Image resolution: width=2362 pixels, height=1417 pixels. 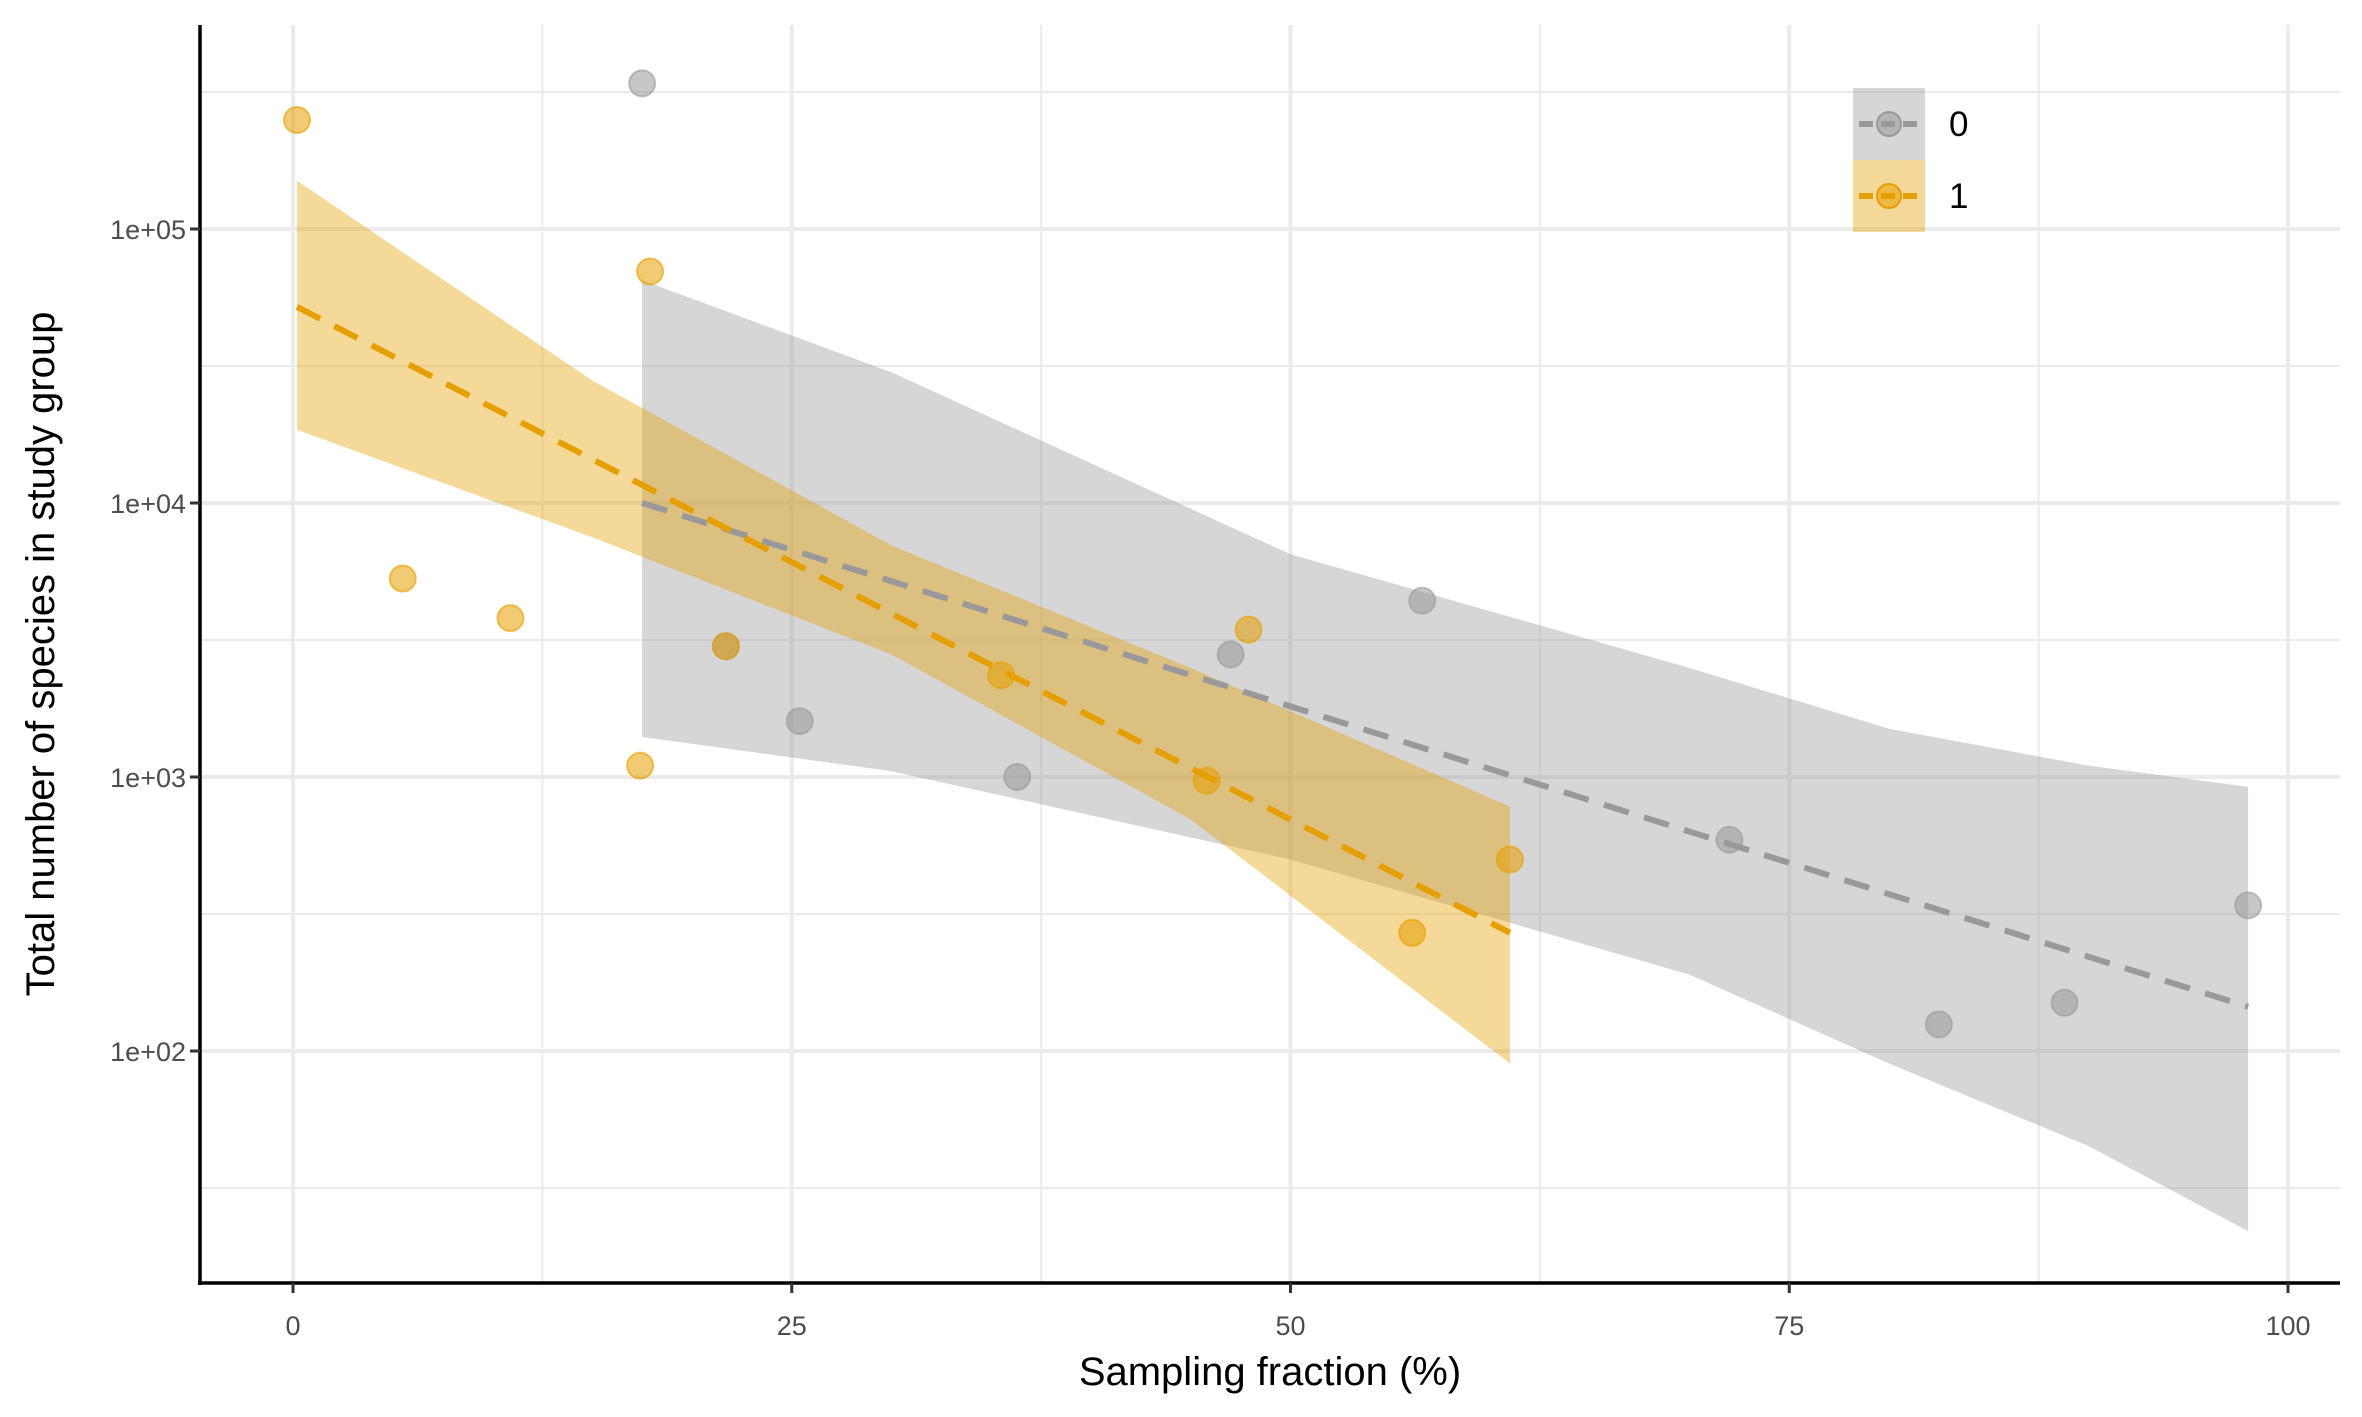 What do you see at coordinates (148, 778) in the screenshot?
I see `y-tick-label: 1e+03` at bounding box center [148, 778].